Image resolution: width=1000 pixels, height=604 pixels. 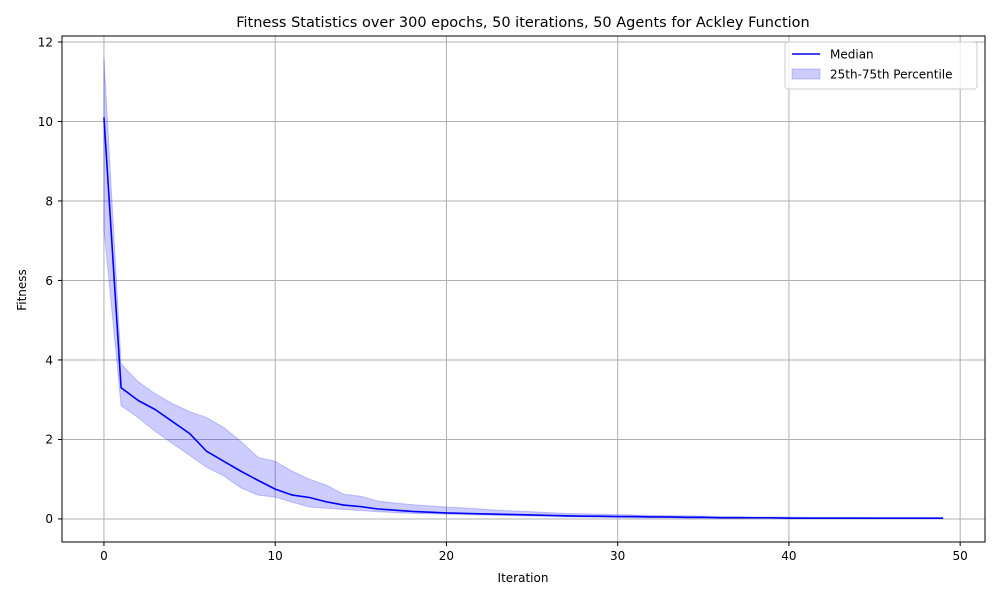 I want to click on x-tick-label: 40, so click(x=788, y=556).